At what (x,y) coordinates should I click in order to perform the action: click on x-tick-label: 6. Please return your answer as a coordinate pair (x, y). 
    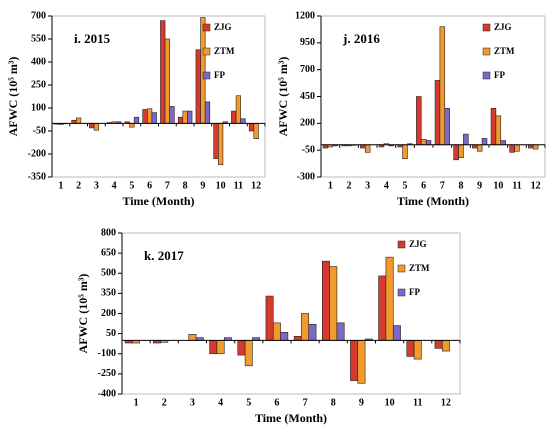
    Looking at the image, I should click on (149, 185).